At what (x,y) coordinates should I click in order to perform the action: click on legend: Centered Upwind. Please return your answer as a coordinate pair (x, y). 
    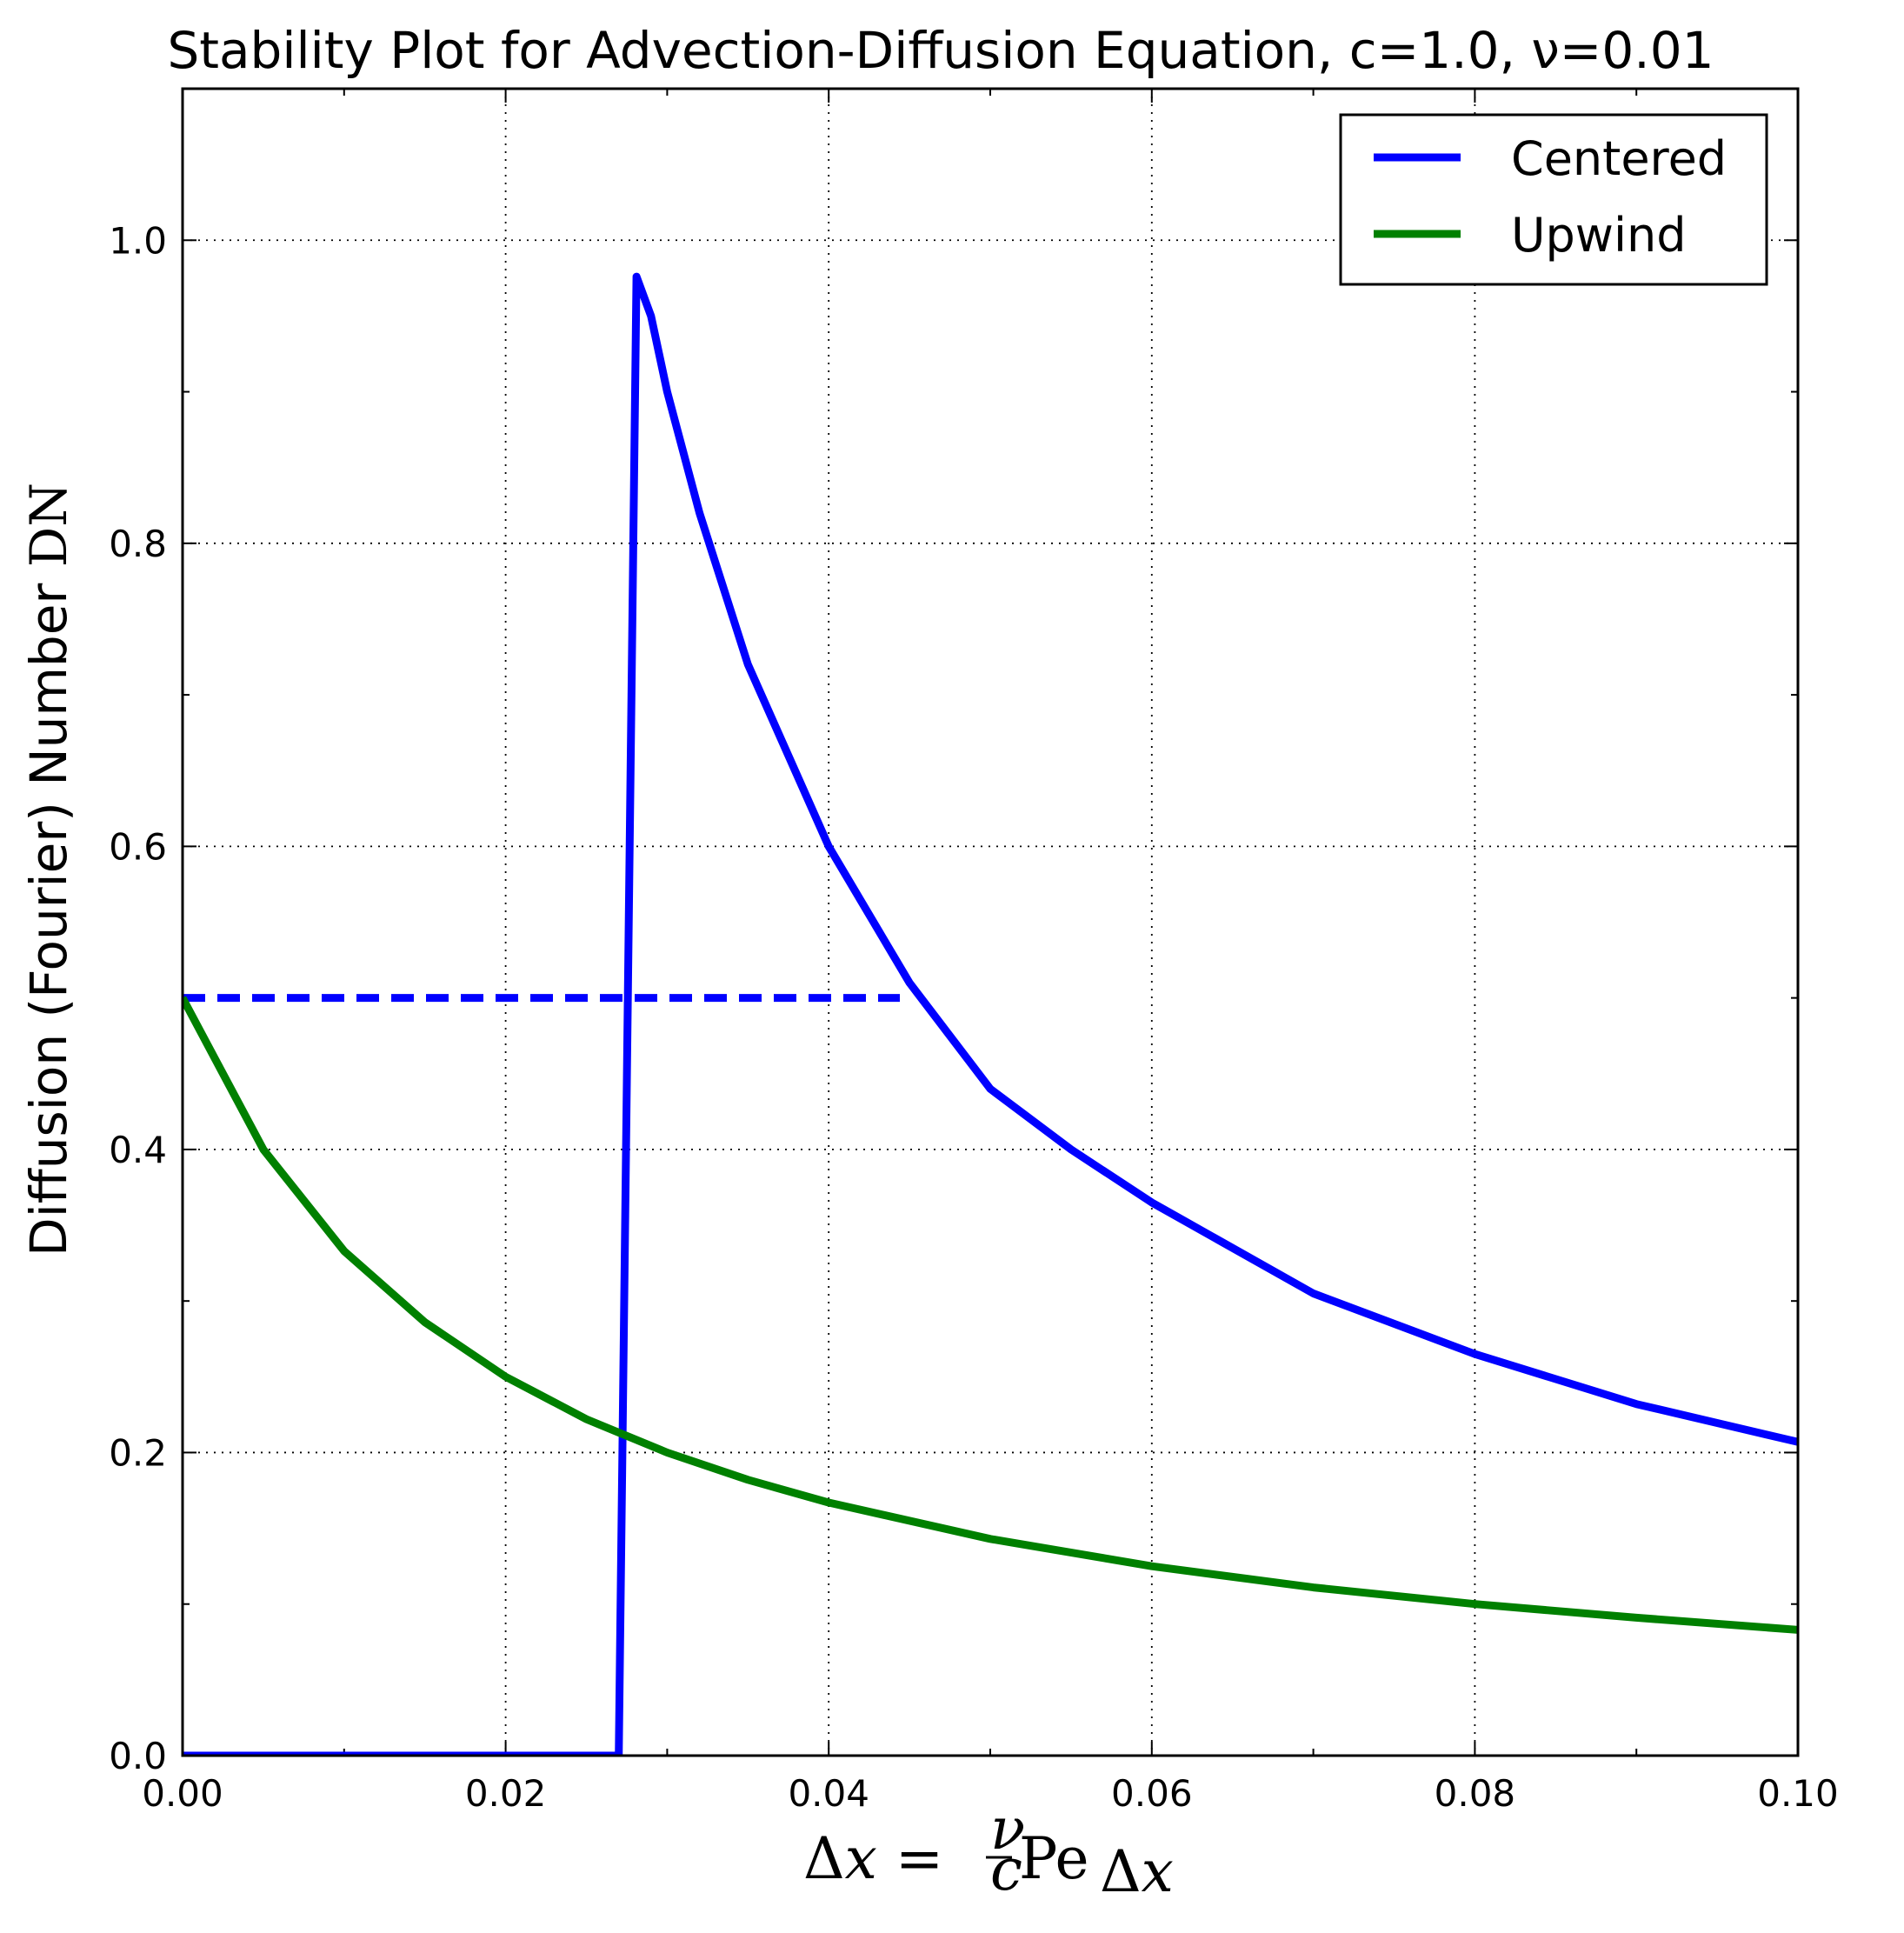
    Looking at the image, I should click on (1553, 199).